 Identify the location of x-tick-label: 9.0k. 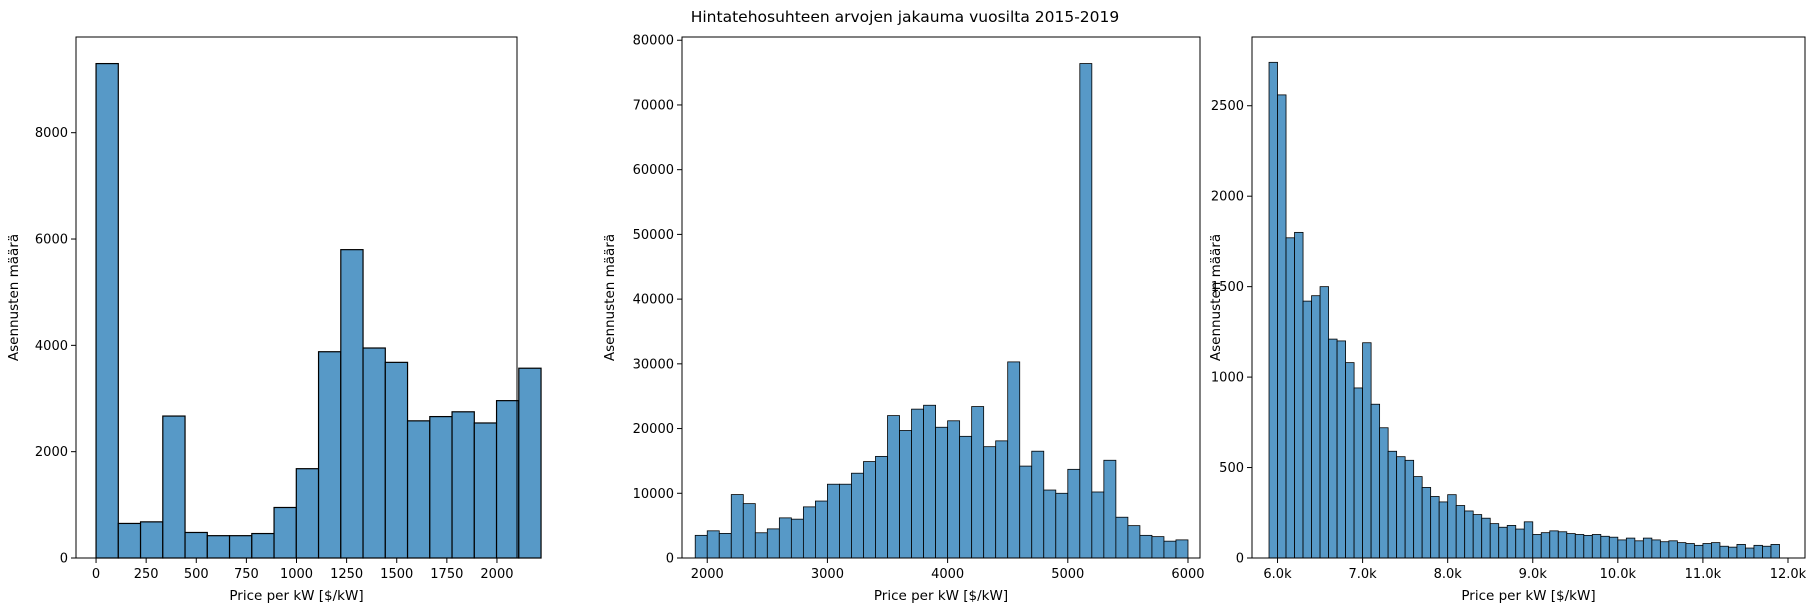
(1533, 574).